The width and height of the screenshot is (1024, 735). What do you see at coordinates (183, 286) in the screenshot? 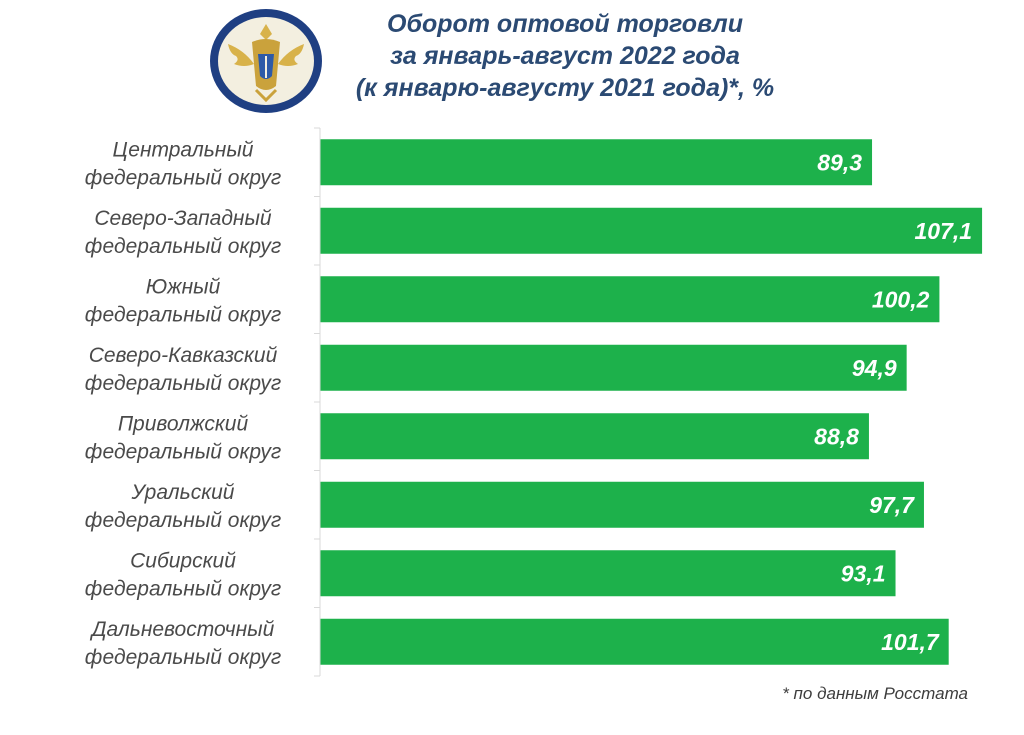
I see `category-label-line: Южный` at bounding box center [183, 286].